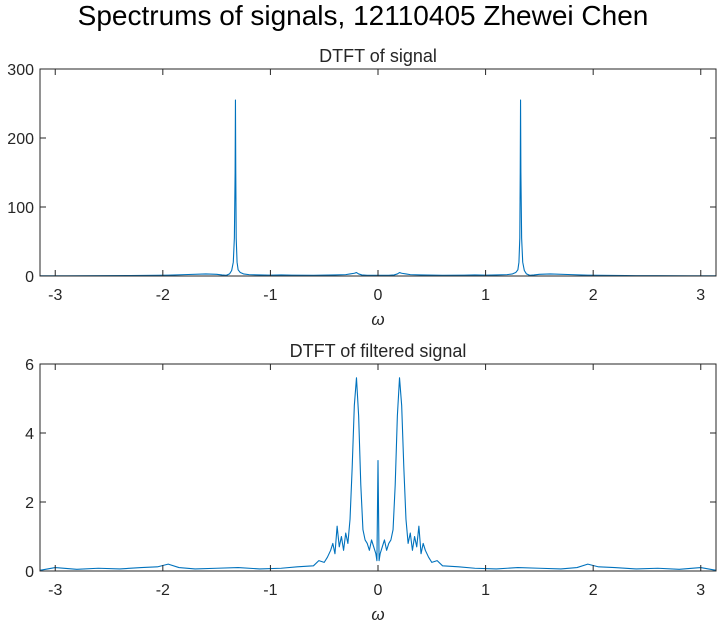 Image resolution: width=720 pixels, height=621 pixels. I want to click on subplot-title: DTFT of signal, so click(378, 56).